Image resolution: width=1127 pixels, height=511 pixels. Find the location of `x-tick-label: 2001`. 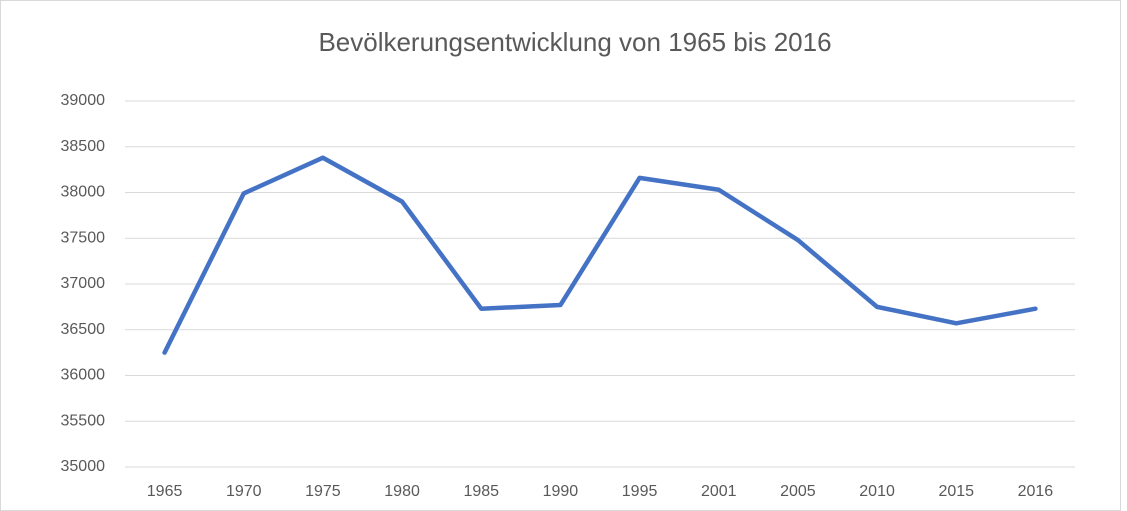

x-tick-label: 2001 is located at coordinates (719, 491).